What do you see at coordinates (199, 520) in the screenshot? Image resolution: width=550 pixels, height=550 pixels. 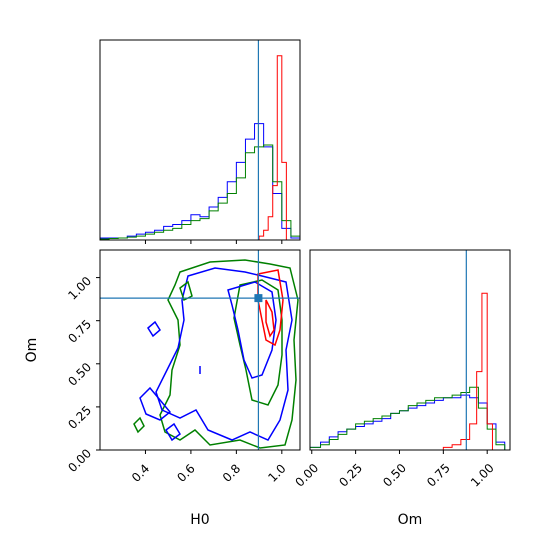 I see `x-axis-label-h0: H0` at bounding box center [199, 520].